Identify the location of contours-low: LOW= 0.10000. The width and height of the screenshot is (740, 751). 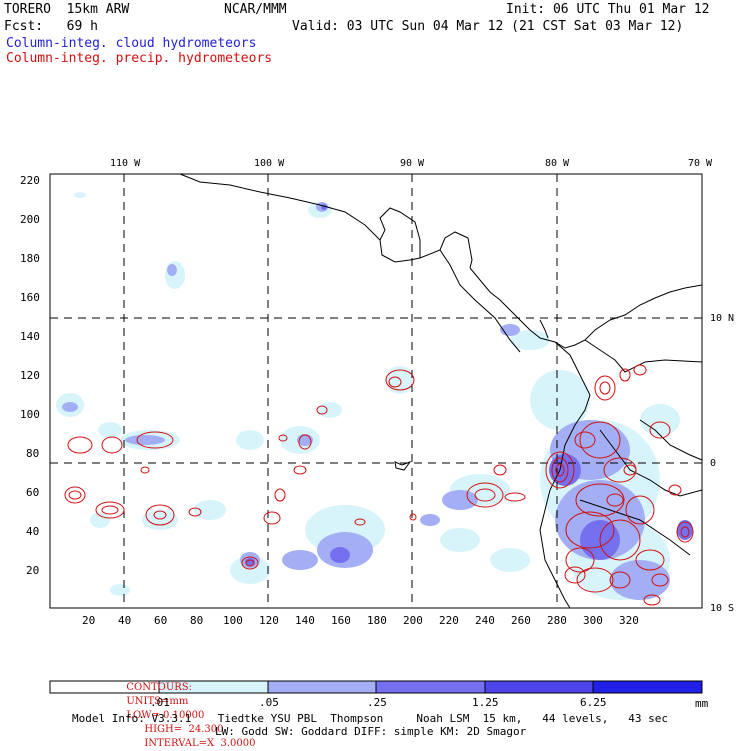
(165, 715).